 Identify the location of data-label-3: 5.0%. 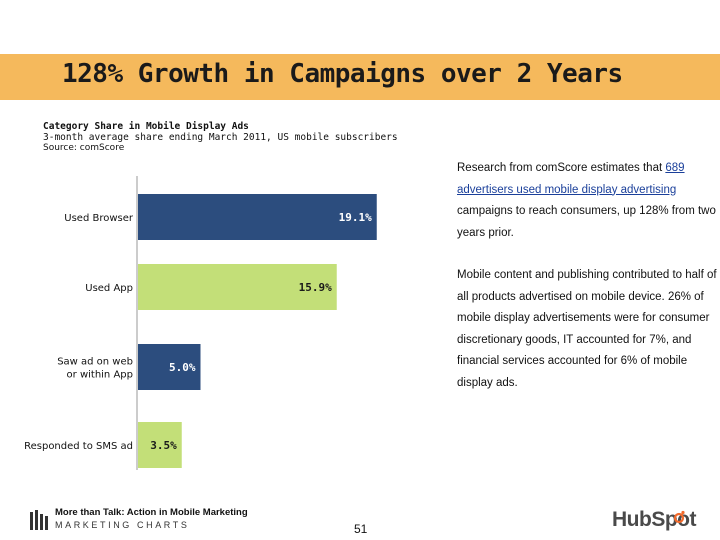
(182, 367).